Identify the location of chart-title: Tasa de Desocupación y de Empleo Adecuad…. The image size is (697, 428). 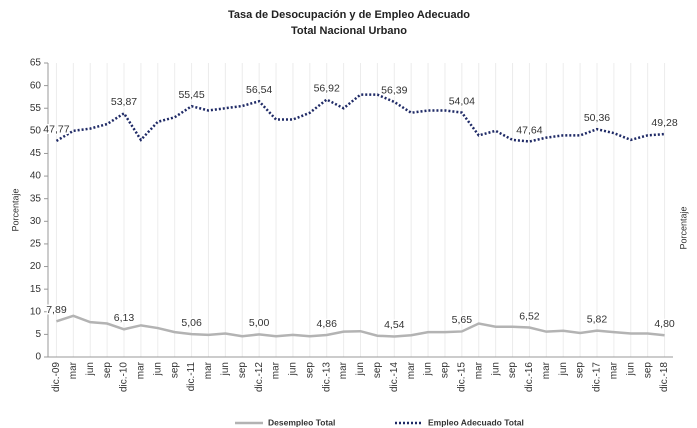
(349, 15).